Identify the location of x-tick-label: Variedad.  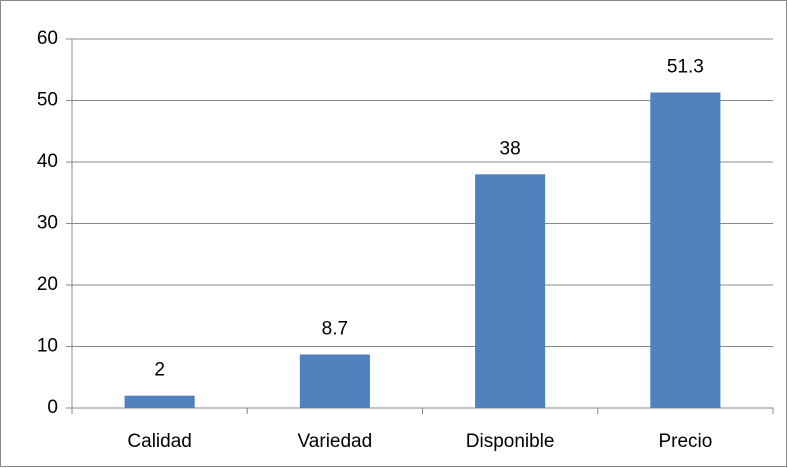
(335, 441).